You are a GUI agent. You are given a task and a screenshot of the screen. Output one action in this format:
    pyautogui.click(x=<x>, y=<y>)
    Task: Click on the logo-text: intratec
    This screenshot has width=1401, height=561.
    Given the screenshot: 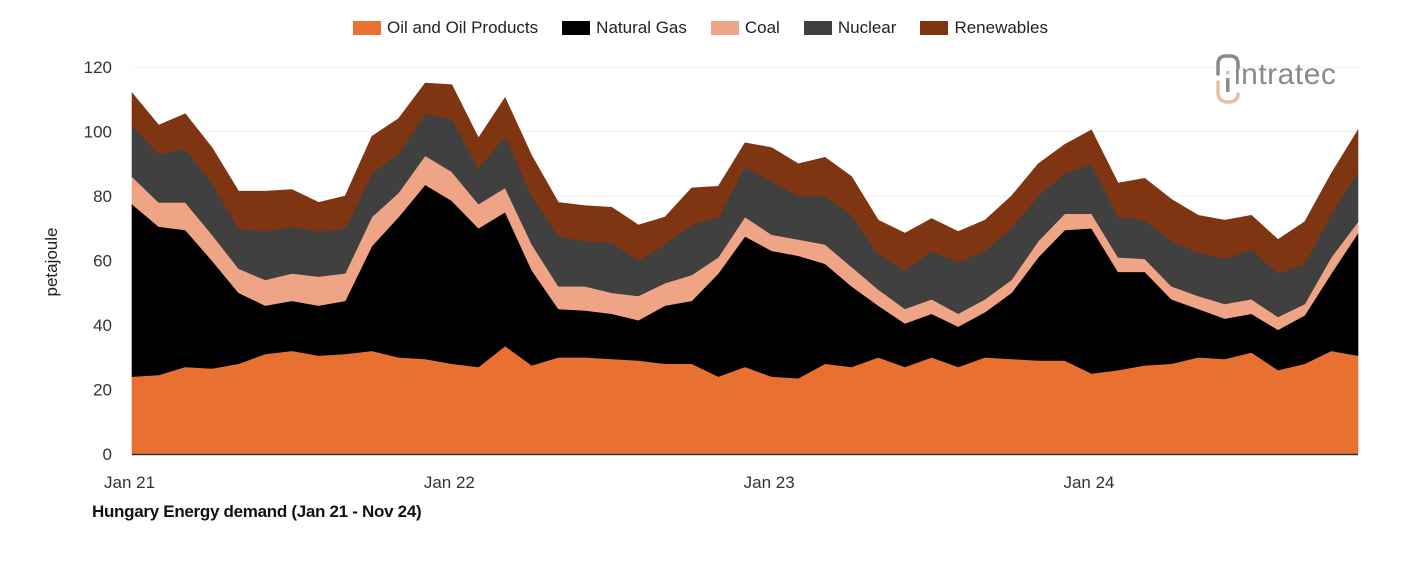 What is the action you would take?
    pyautogui.click(x=1285, y=74)
    